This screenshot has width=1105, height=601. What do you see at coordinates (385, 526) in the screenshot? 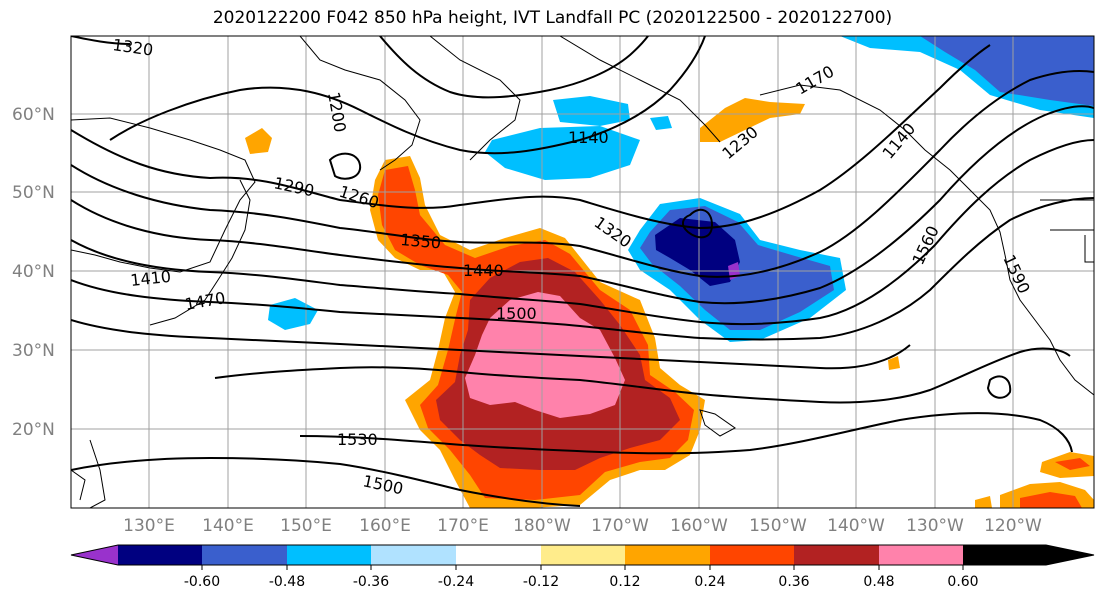
I see `lon-label: 160°E` at bounding box center [385, 526].